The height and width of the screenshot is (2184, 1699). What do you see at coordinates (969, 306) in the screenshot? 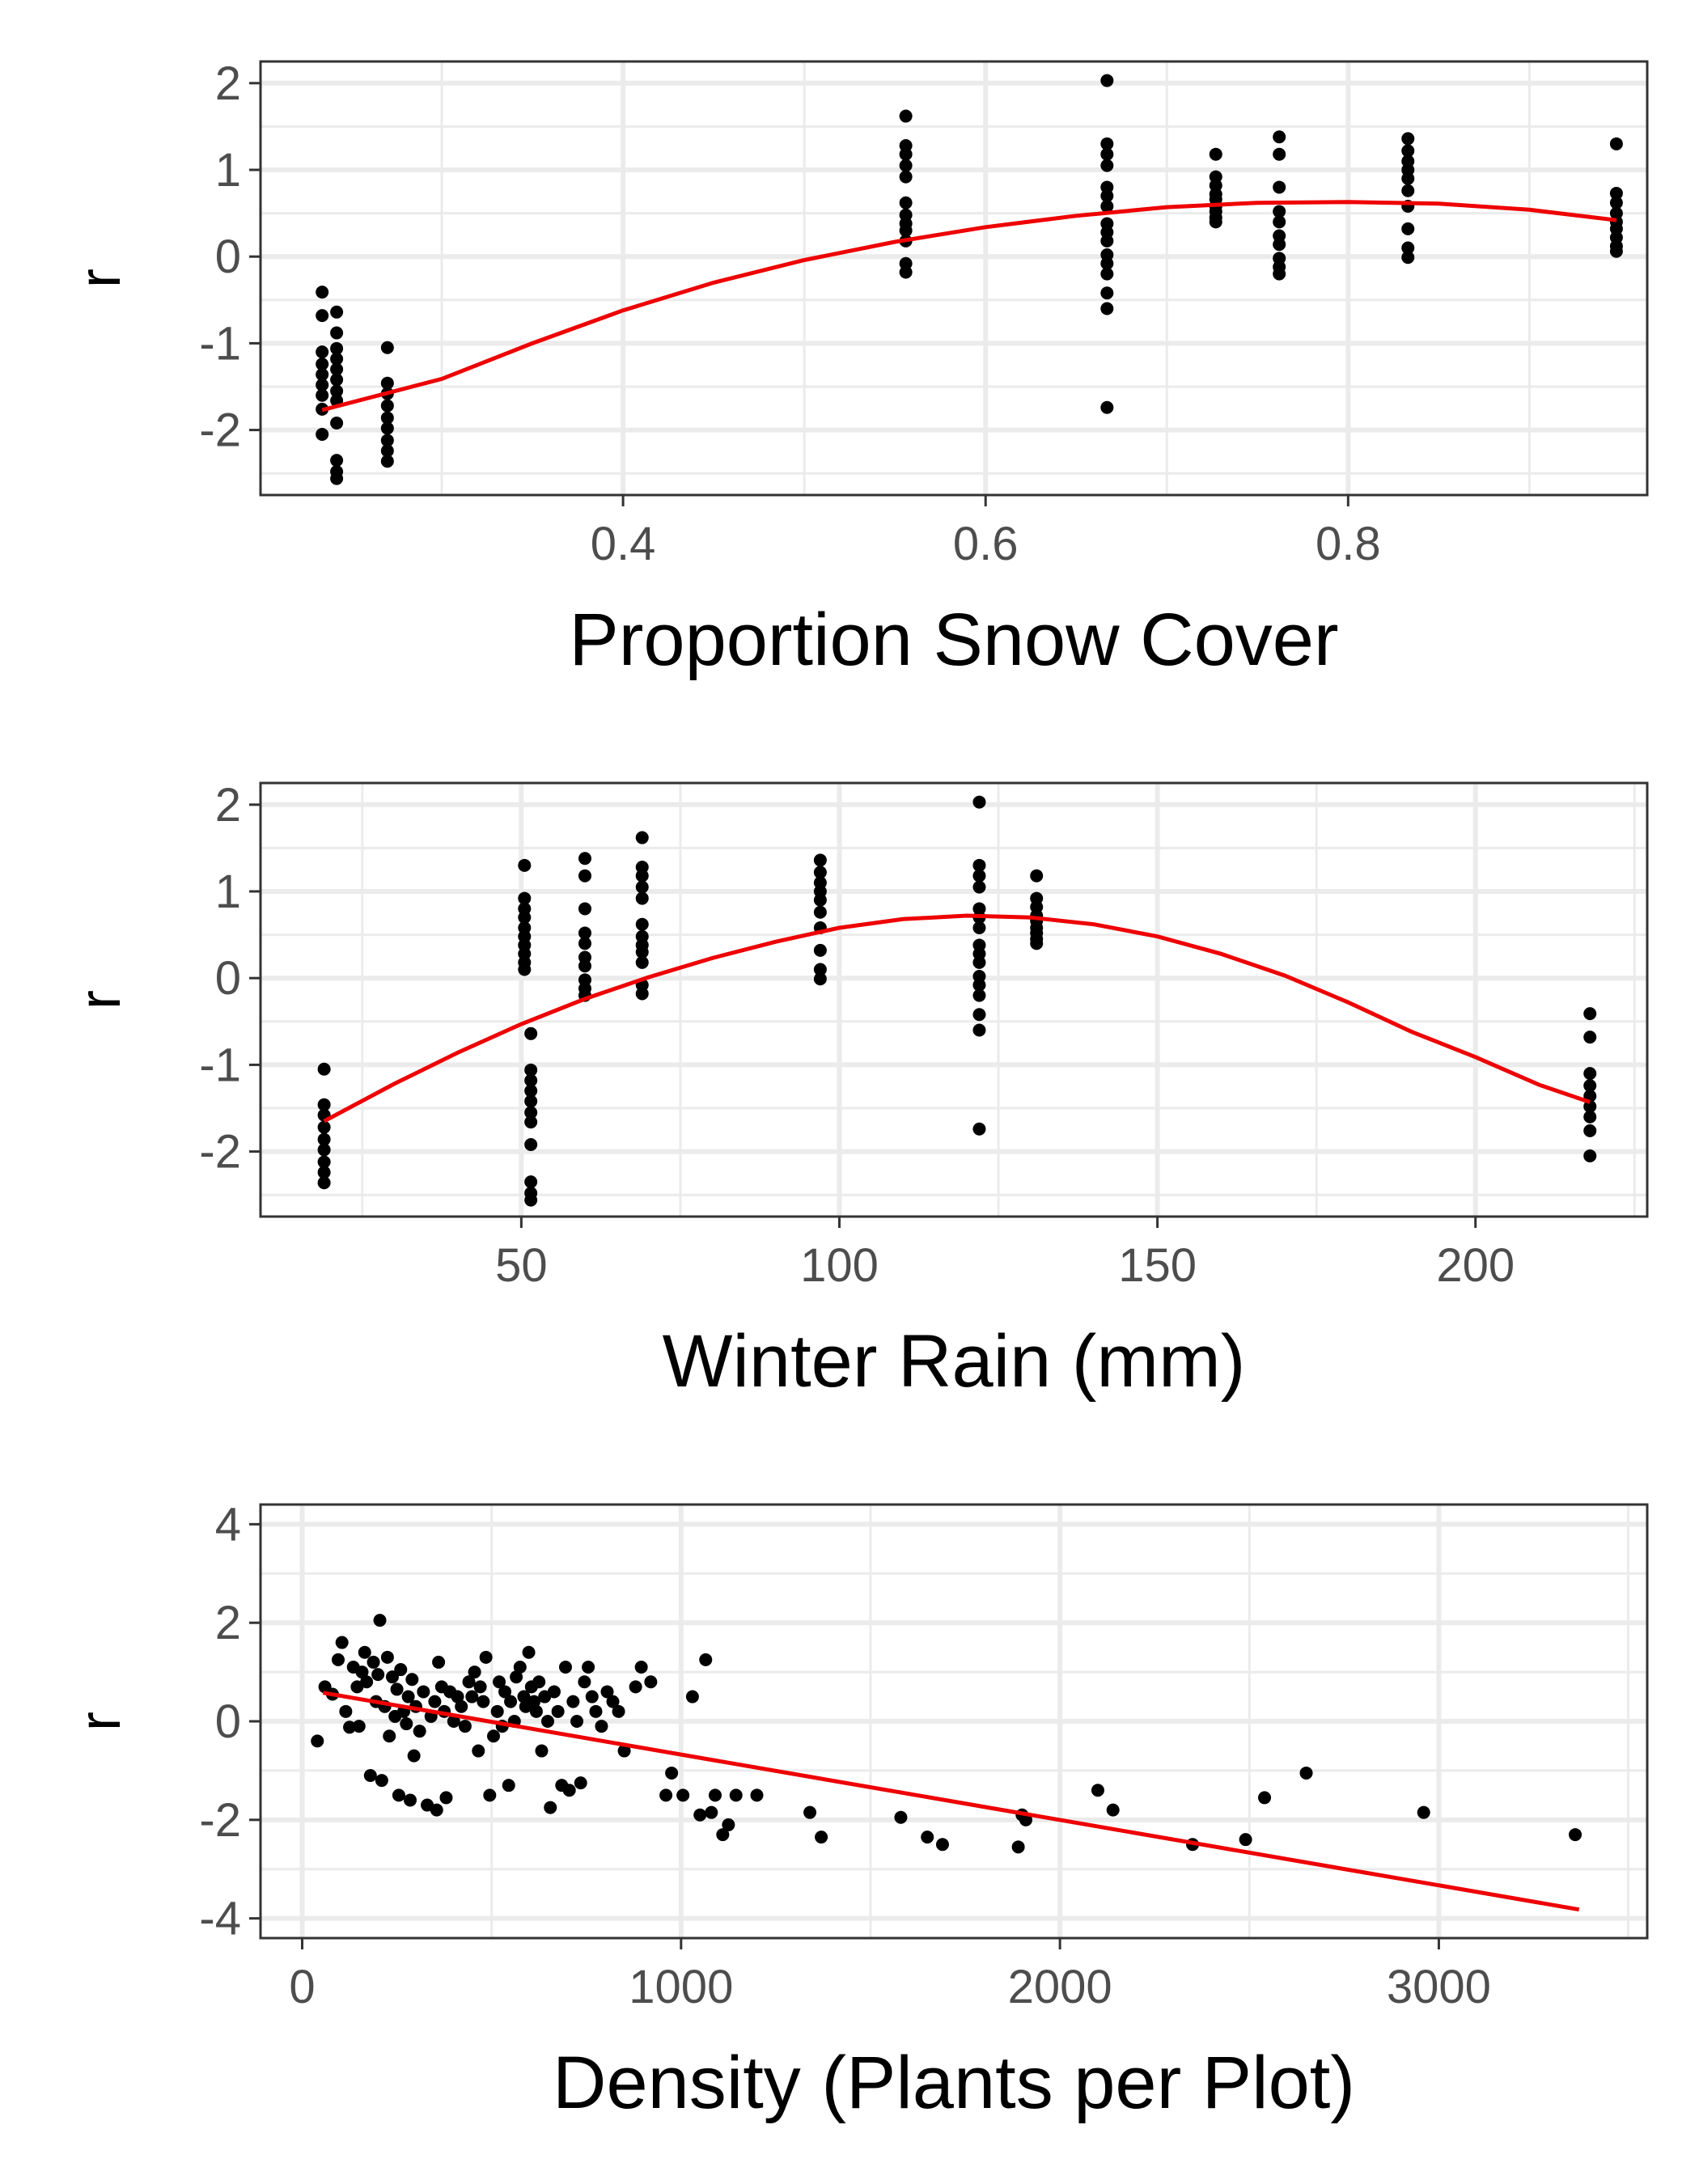
I see `snow-cover-fit-line` at bounding box center [969, 306].